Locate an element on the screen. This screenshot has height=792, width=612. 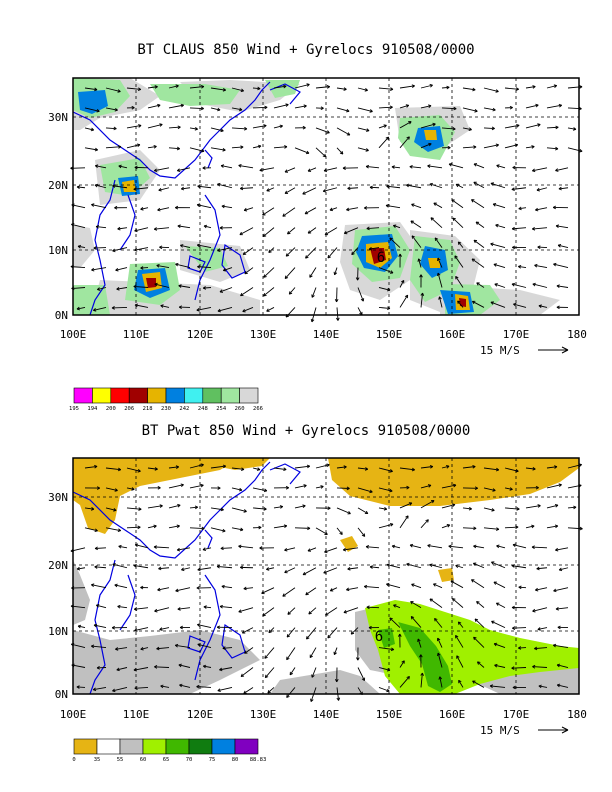
bottom-x-tick: 180 is located at coordinates (577, 714).